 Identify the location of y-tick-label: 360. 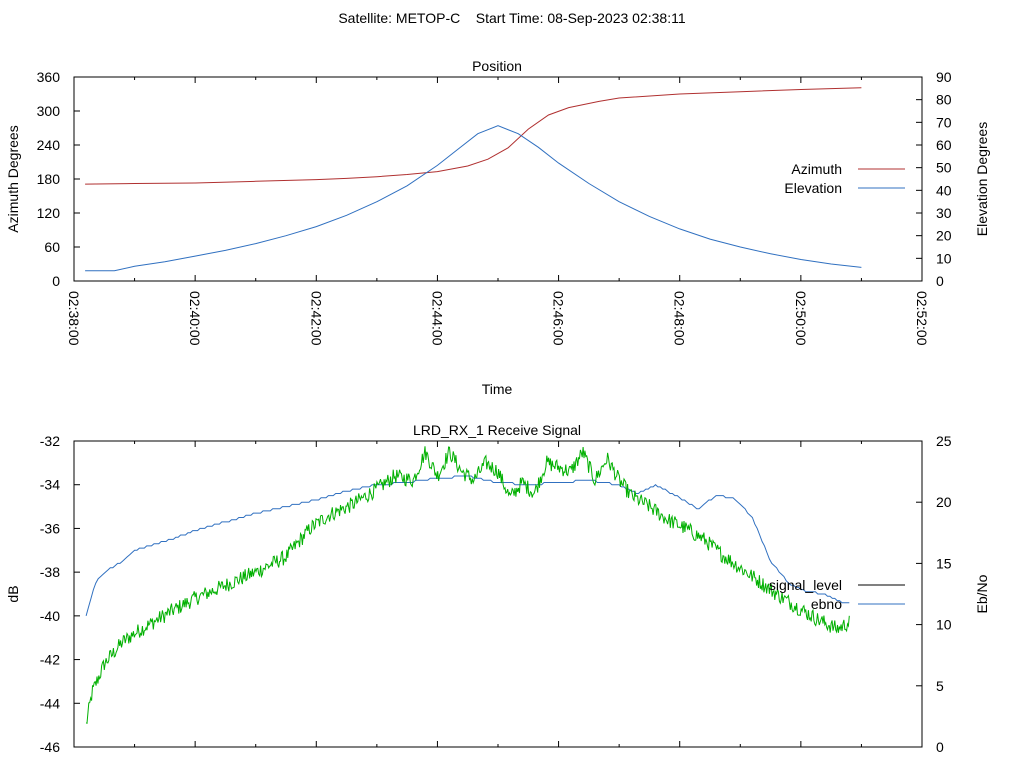
(49, 77).